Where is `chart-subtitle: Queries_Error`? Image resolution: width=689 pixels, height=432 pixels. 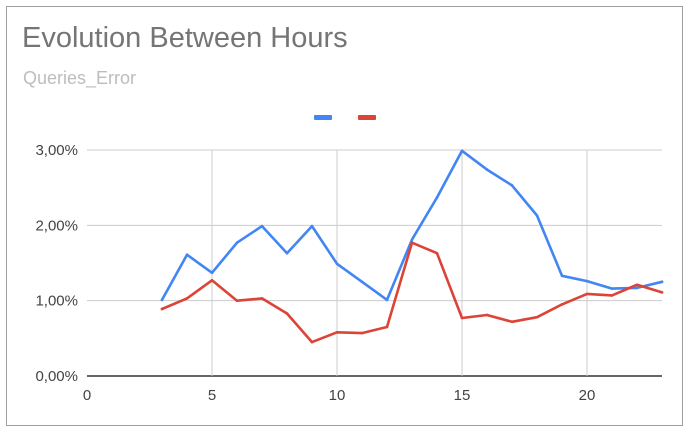
chart-subtitle: Queries_Error is located at coordinates (80, 78).